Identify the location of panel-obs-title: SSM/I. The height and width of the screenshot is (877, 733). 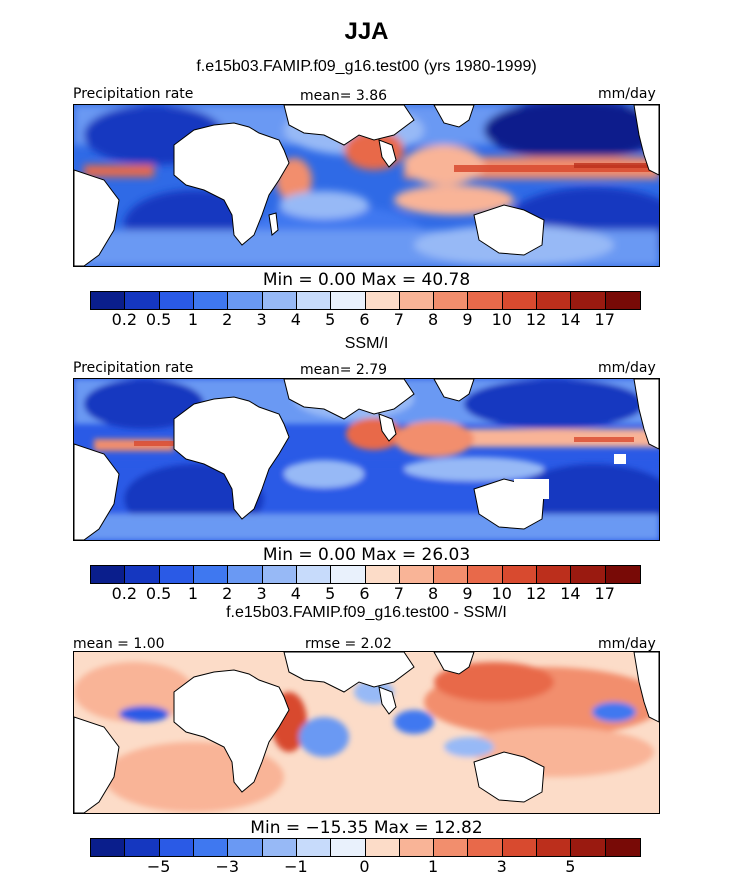
(366, 343).